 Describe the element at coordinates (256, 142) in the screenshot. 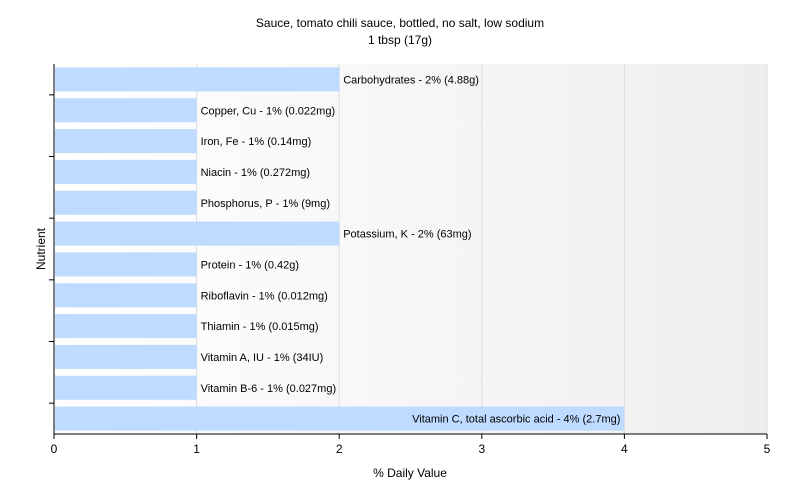

I see `bar-label: Iron, Fe - 1% (0.14mg)` at that location.